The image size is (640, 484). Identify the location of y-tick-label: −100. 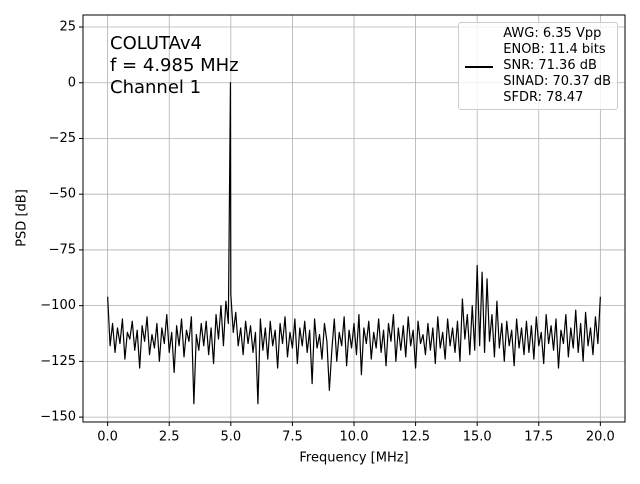
(58, 305).